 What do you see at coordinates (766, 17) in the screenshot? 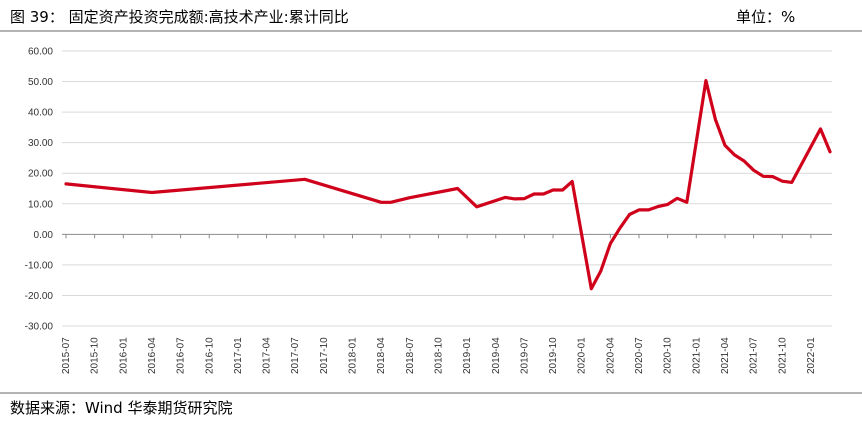
I see `unit-label: 单位：%` at bounding box center [766, 17].